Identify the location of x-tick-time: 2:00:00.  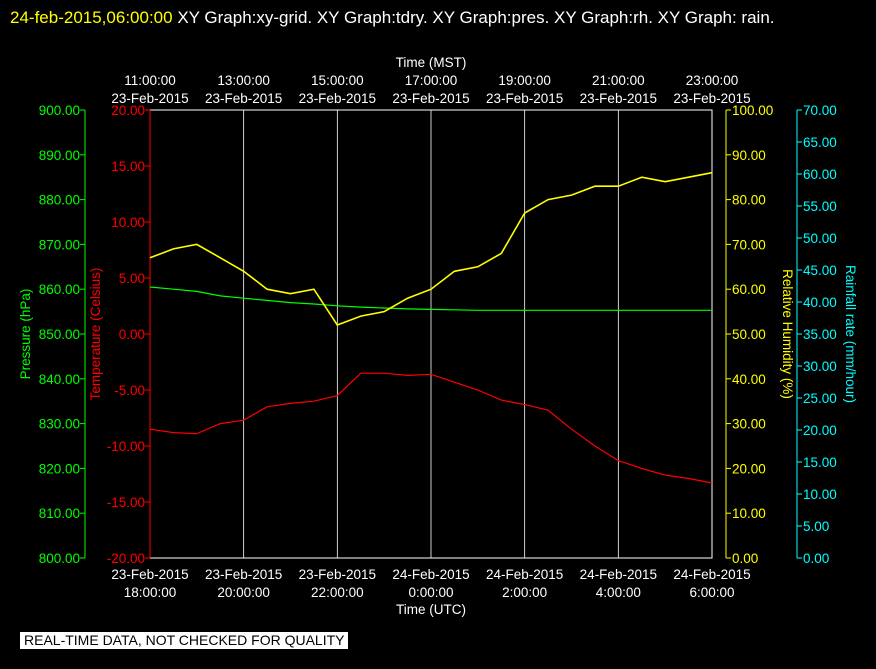
(524, 592).